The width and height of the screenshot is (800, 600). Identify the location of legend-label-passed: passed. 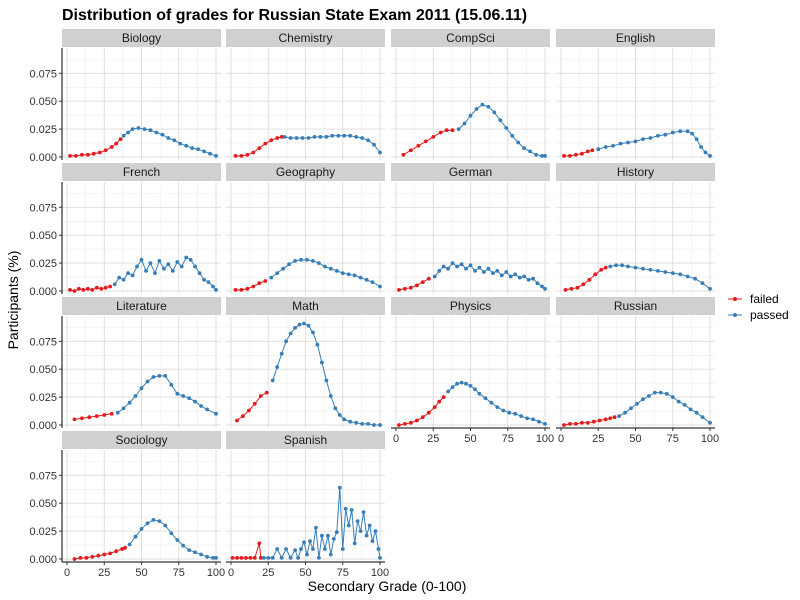
(769, 315).